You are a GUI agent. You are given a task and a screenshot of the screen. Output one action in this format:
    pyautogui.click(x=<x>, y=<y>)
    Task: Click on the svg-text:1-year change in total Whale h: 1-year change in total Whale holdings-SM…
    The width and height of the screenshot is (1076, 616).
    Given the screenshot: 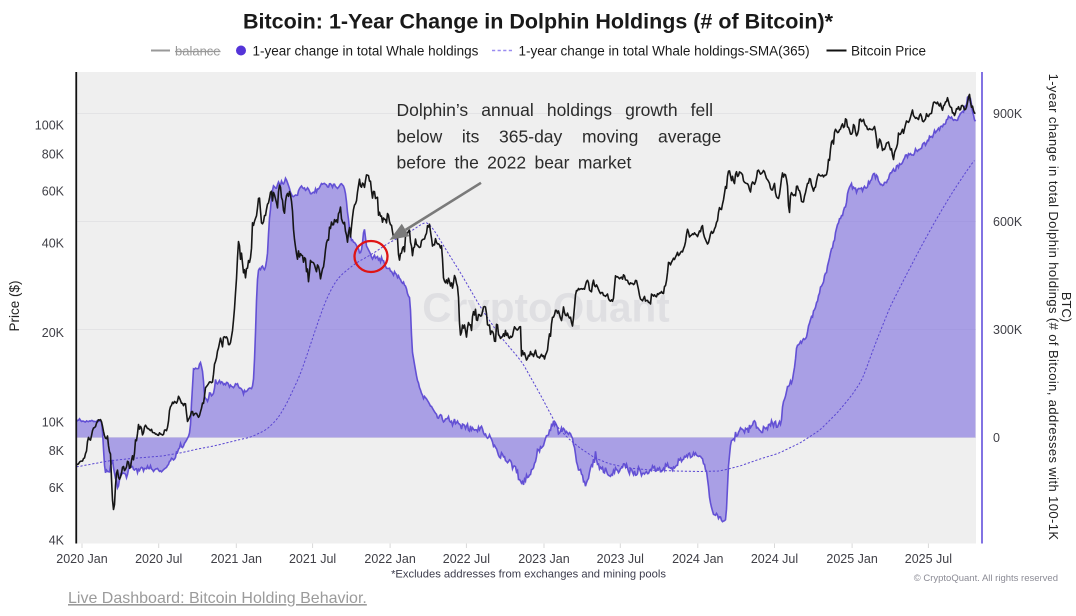 What is the action you would take?
    pyautogui.click(x=664, y=51)
    